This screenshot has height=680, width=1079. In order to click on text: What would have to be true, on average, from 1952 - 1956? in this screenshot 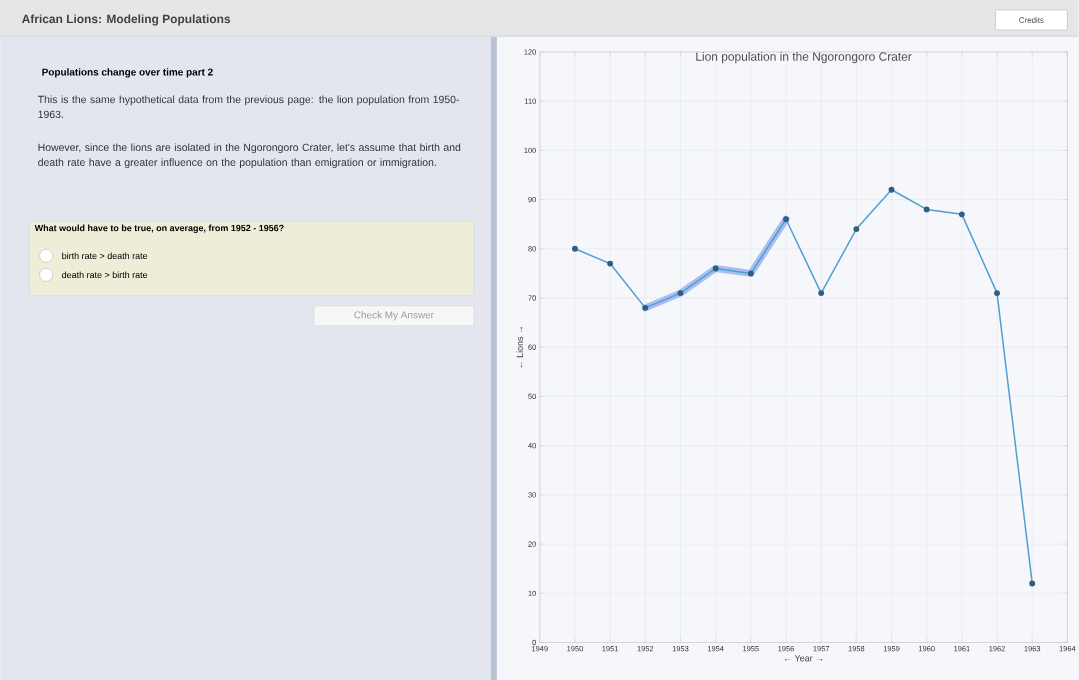, I will do `click(159, 228)`.